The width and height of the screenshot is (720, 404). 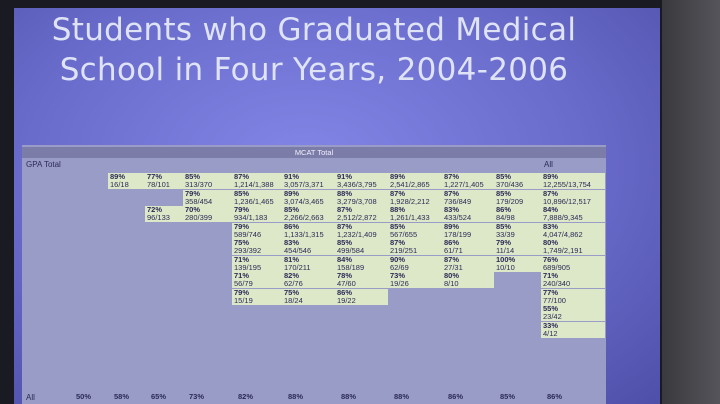 I want to click on cell-fraction: 1,133/1,315, so click(x=304, y=234).